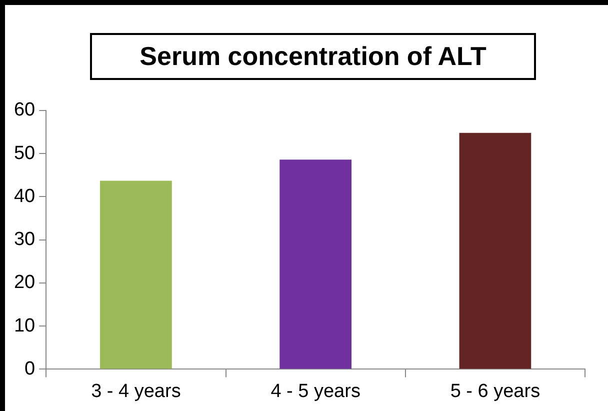  What do you see at coordinates (313, 56) in the screenshot?
I see `chart-title: Serum concentration of ALT` at bounding box center [313, 56].